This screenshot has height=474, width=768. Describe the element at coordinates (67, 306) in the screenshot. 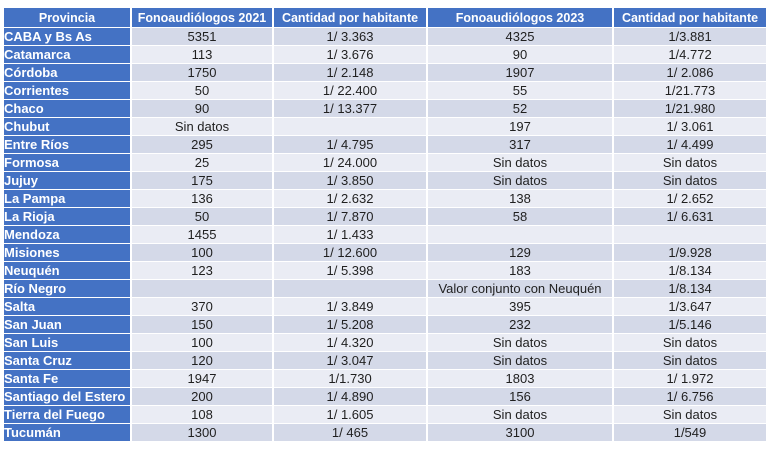

I see `province-cell: Salta` at that location.